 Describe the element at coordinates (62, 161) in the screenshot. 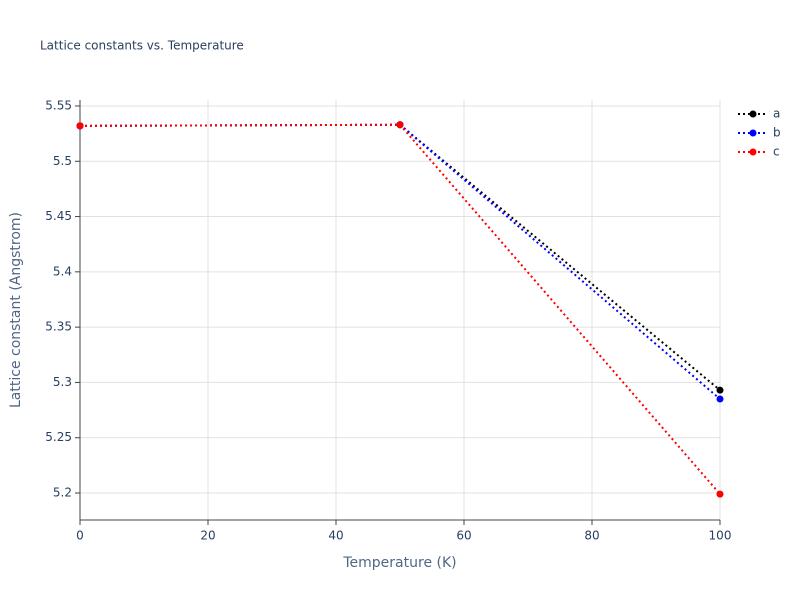

I see `y-tick-label: 5.5` at that location.